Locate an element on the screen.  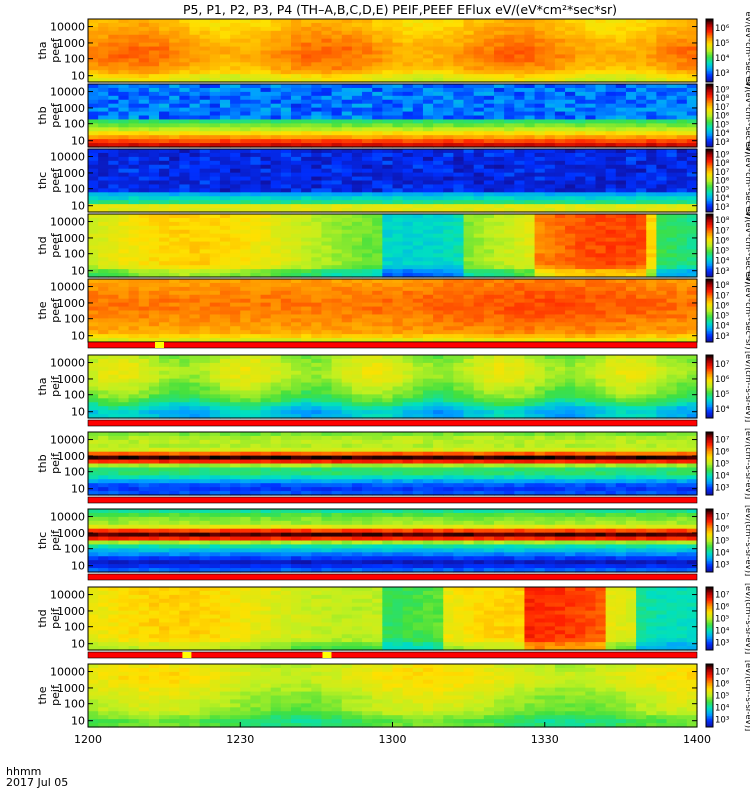
panel-label: thdpeef is located at coordinates (49, 245).